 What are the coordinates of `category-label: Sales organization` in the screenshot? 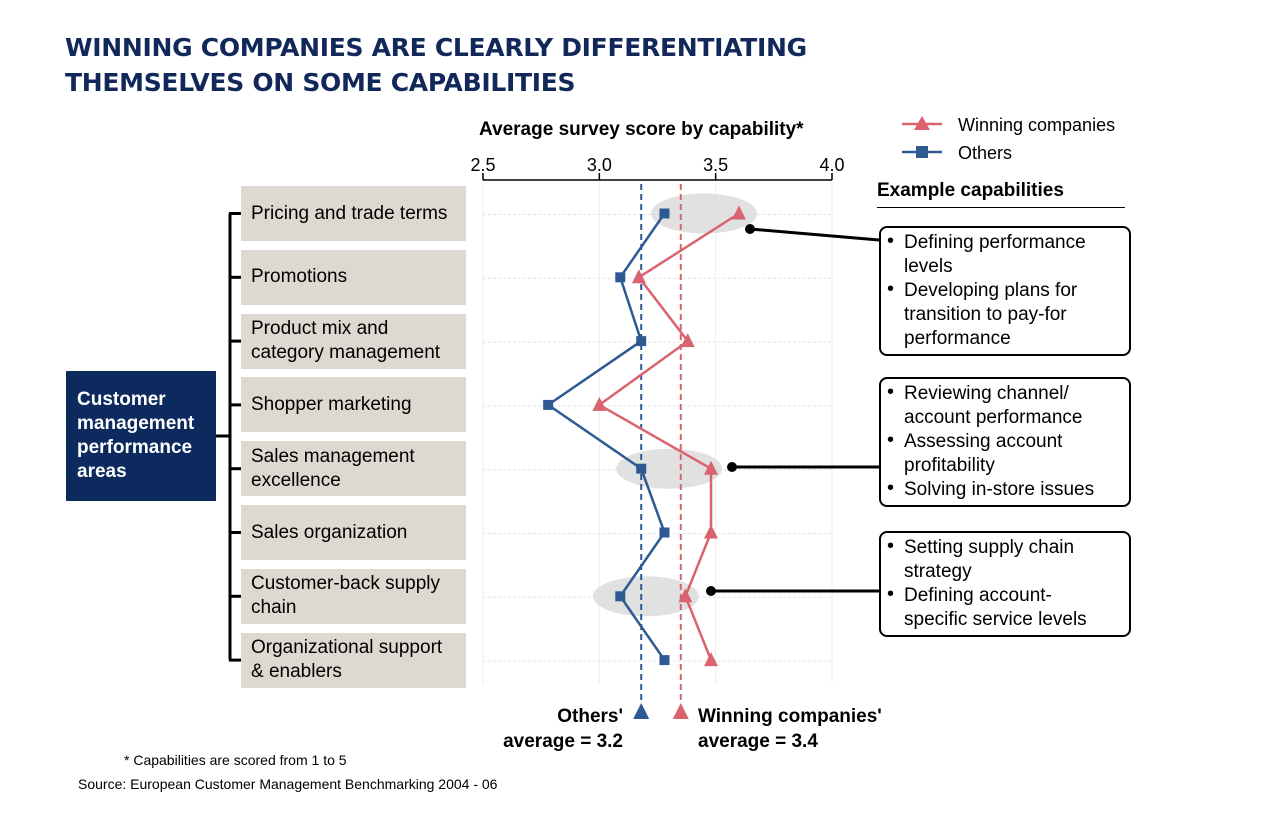 It's located at (329, 532).